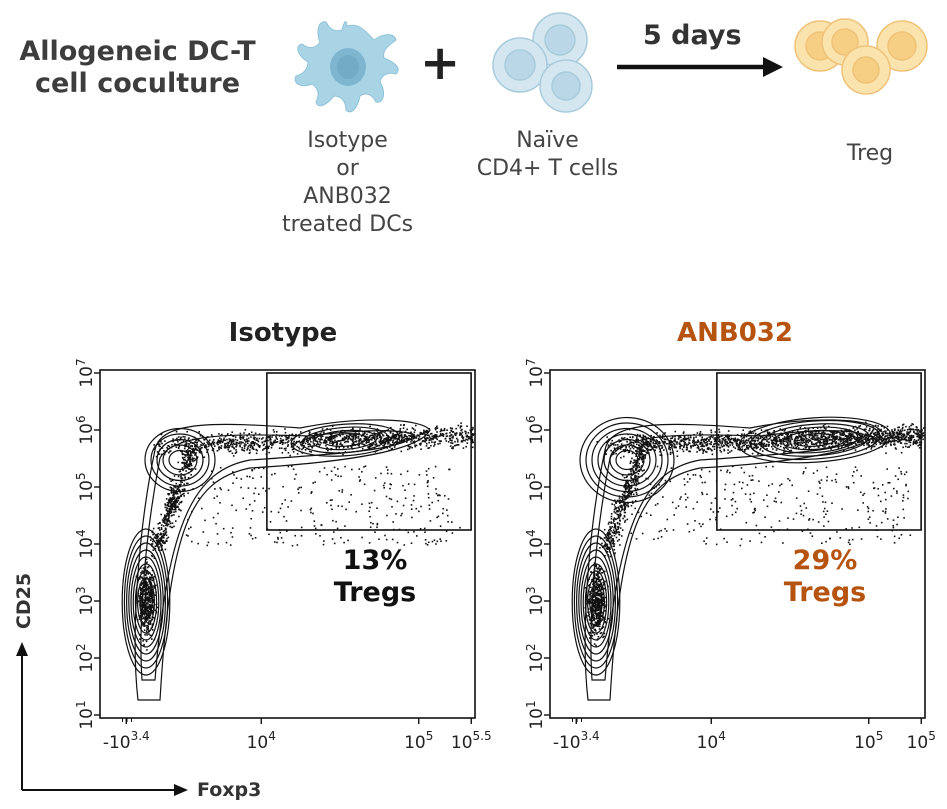  Describe the element at coordinates (375, 592) in the screenshot. I see `percent-label-isotype: Tregs` at that location.